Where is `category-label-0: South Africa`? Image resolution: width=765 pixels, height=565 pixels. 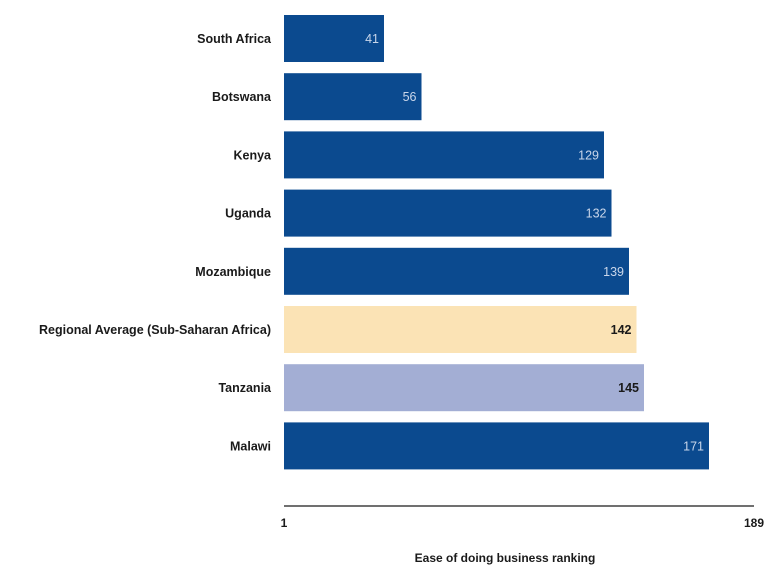 category-label-0: South Africa is located at coordinates (234, 39).